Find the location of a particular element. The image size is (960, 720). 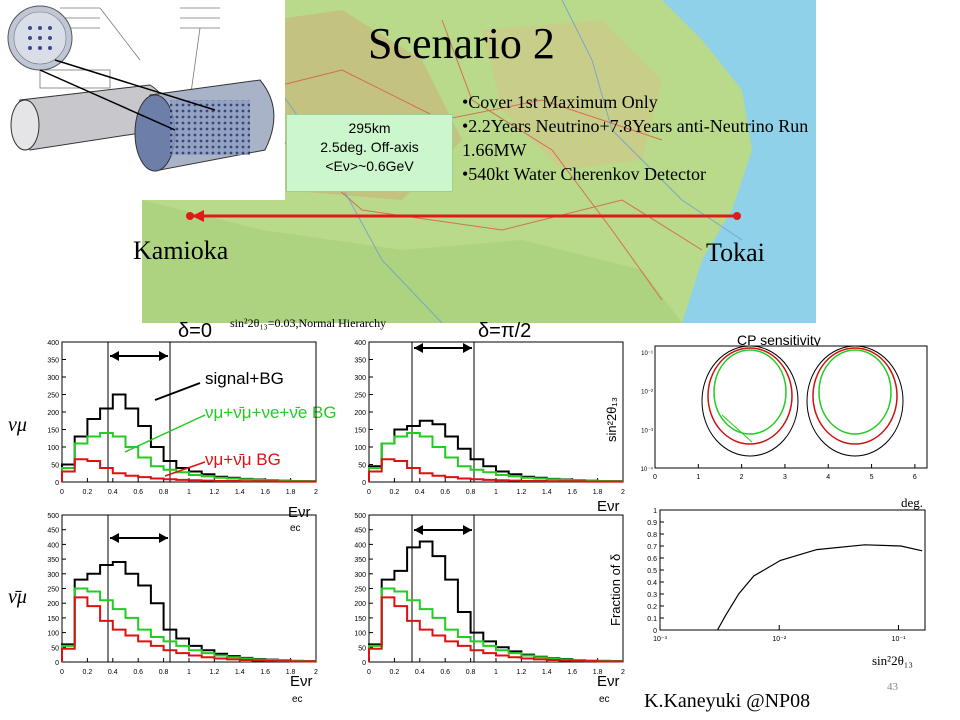

credit-text: K.Kaneyuki @NP08 is located at coordinates (727, 701).